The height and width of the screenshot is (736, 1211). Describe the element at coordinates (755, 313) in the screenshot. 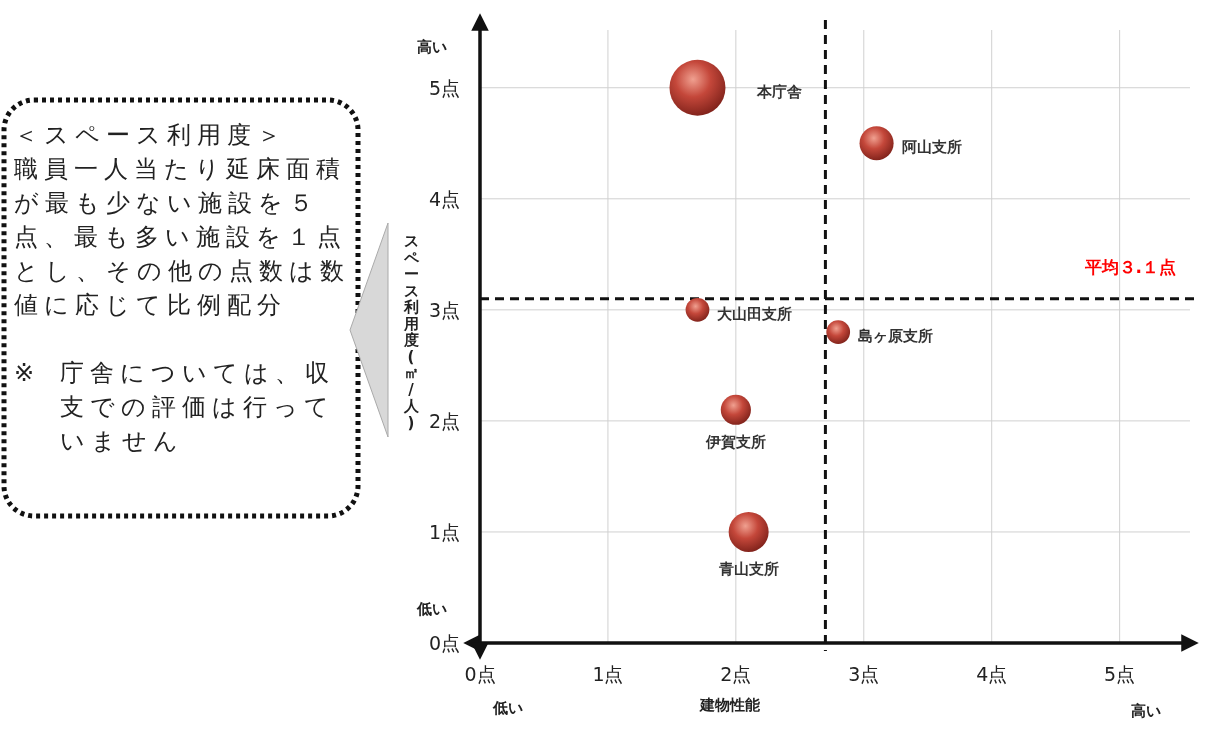

I see `series-label: 大山田支所` at that location.